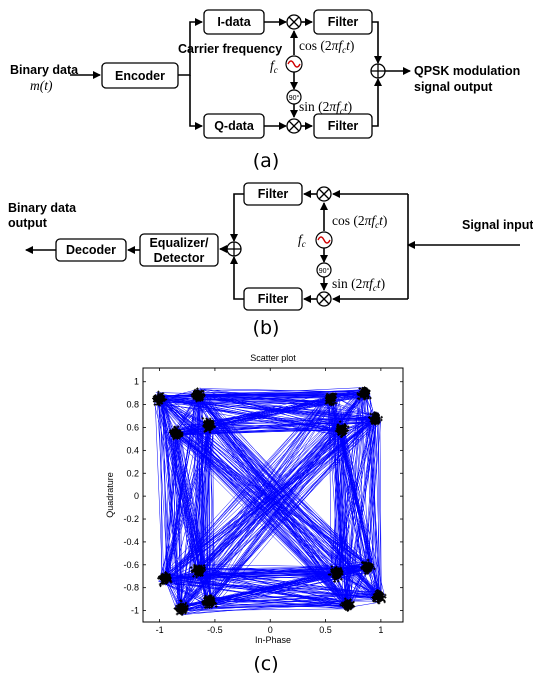 Image resolution: width=533 pixels, height=681 pixels. Describe the element at coordinates (230, 49) in the screenshot. I see `carrier-frequency-label: Carrier frequency` at that location.